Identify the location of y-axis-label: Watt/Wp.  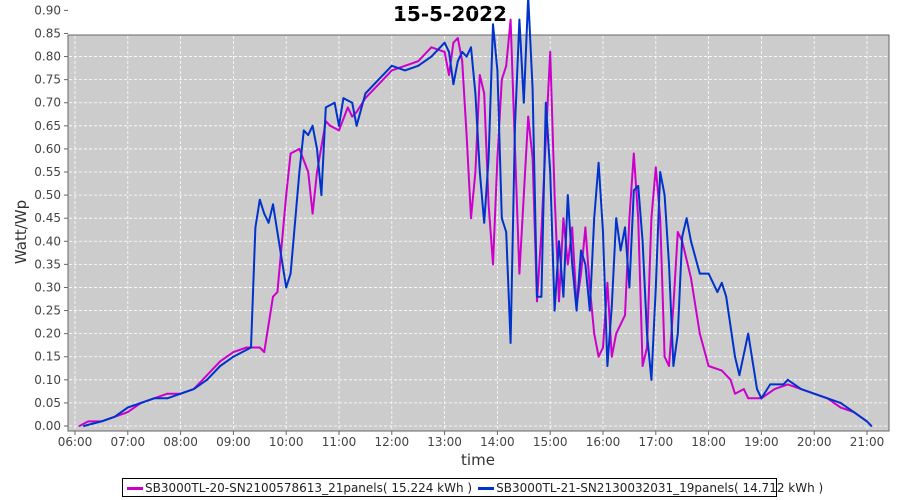
(21, 232).